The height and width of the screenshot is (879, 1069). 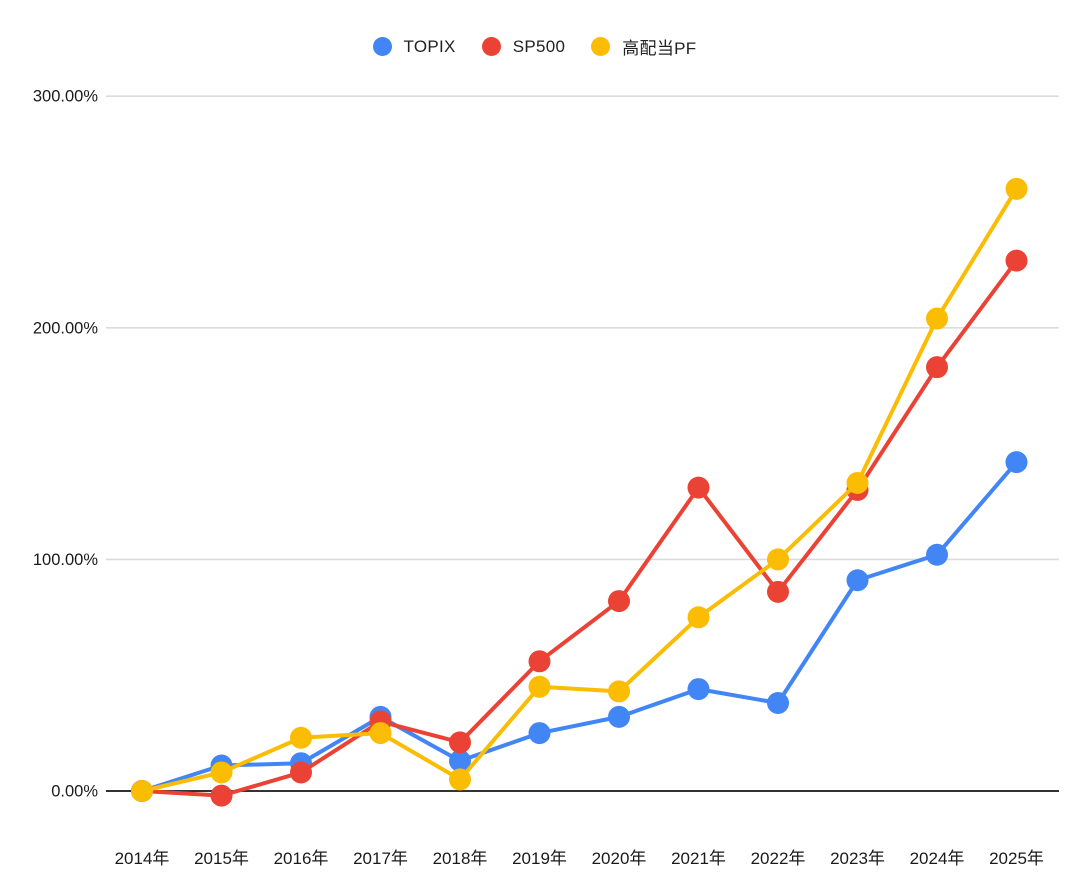 What do you see at coordinates (301, 858) in the screenshot?
I see `x-axis-tick-label: 2016年` at bounding box center [301, 858].